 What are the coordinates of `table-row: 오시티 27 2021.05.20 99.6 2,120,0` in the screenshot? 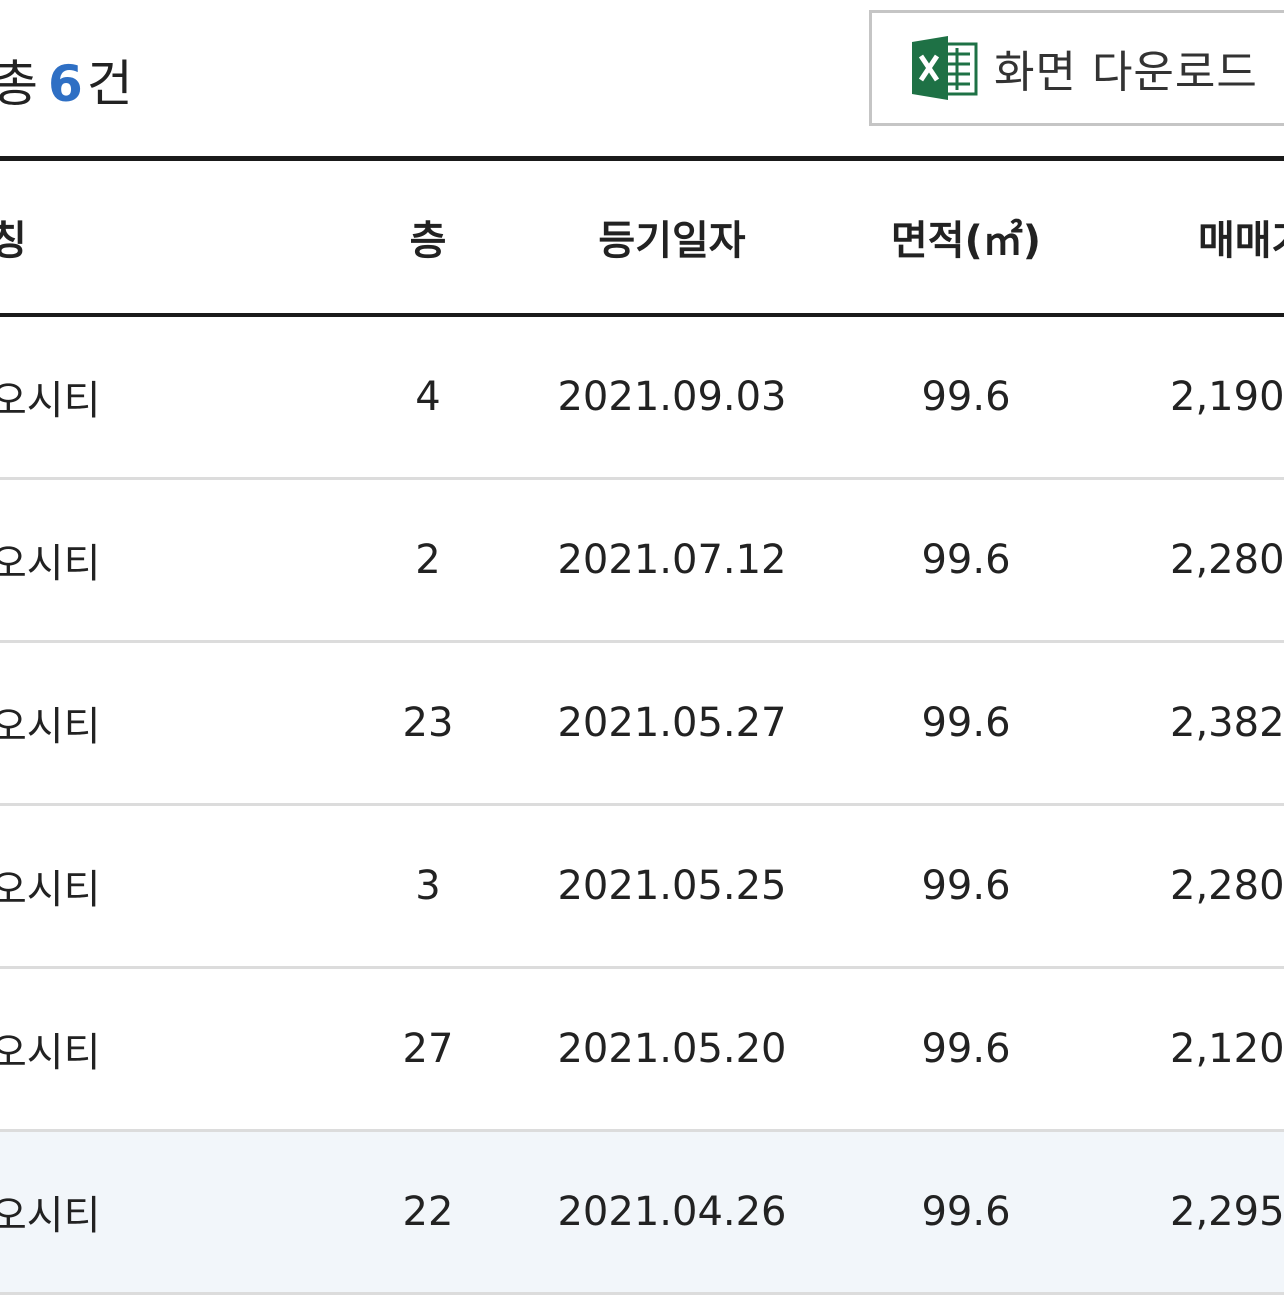 It's located at (642, 1049).